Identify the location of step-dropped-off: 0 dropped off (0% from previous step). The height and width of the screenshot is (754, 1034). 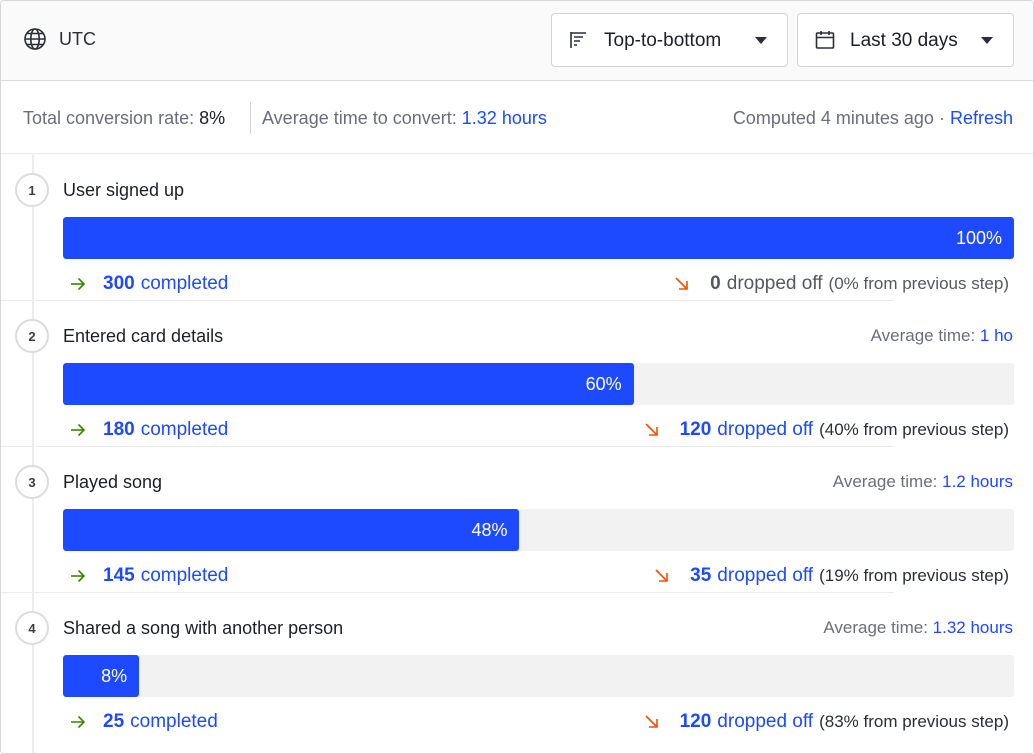
(841, 284).